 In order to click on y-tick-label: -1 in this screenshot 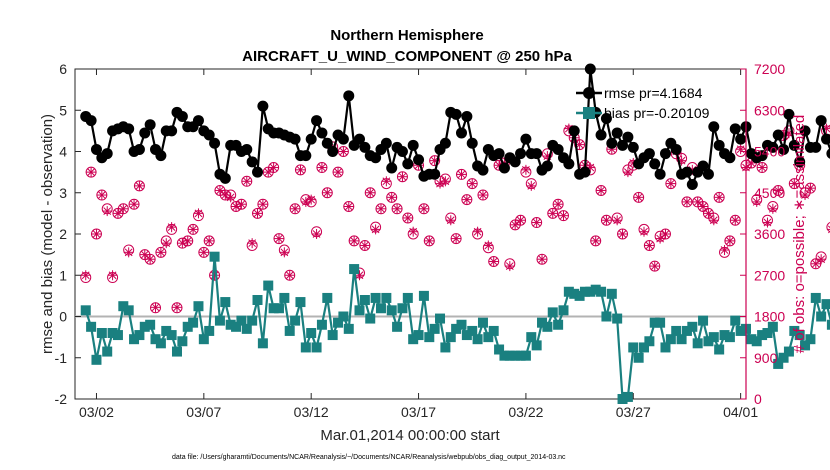, I will do `click(61, 358)`.